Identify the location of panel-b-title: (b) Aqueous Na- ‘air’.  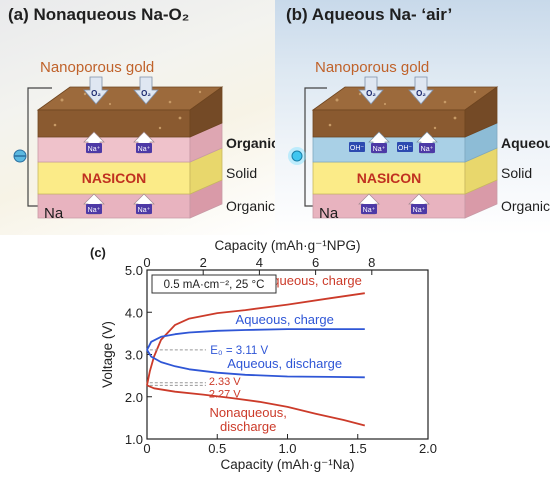
(369, 14).